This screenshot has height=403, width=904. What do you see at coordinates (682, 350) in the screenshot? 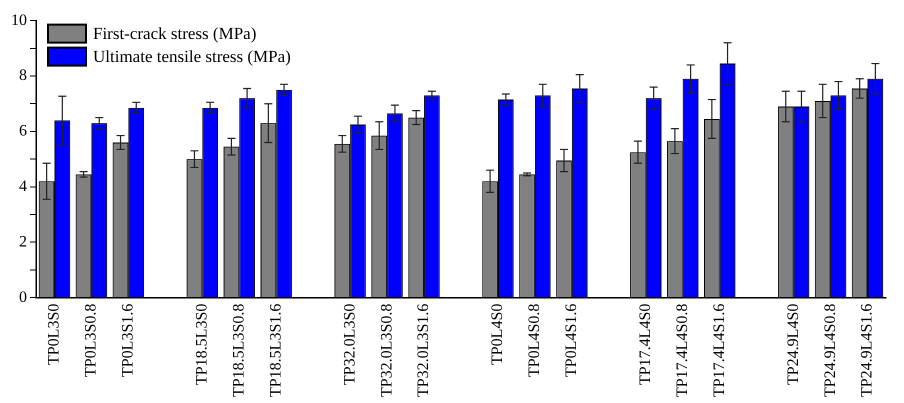
I see `x-tick-label: TP17.4L4S0.8` at bounding box center [682, 350].